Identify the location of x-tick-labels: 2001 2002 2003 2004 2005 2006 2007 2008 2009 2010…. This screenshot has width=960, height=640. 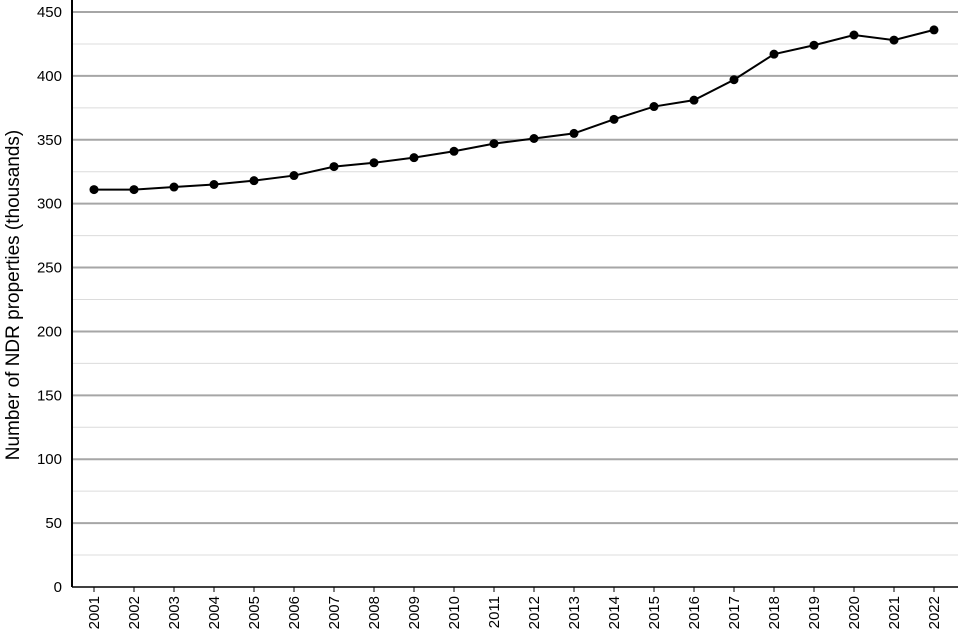
(514, 608).